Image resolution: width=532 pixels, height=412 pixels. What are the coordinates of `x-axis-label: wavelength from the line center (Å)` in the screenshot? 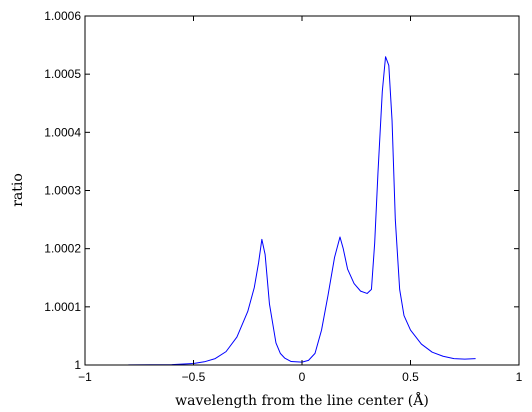 It's located at (302, 400).